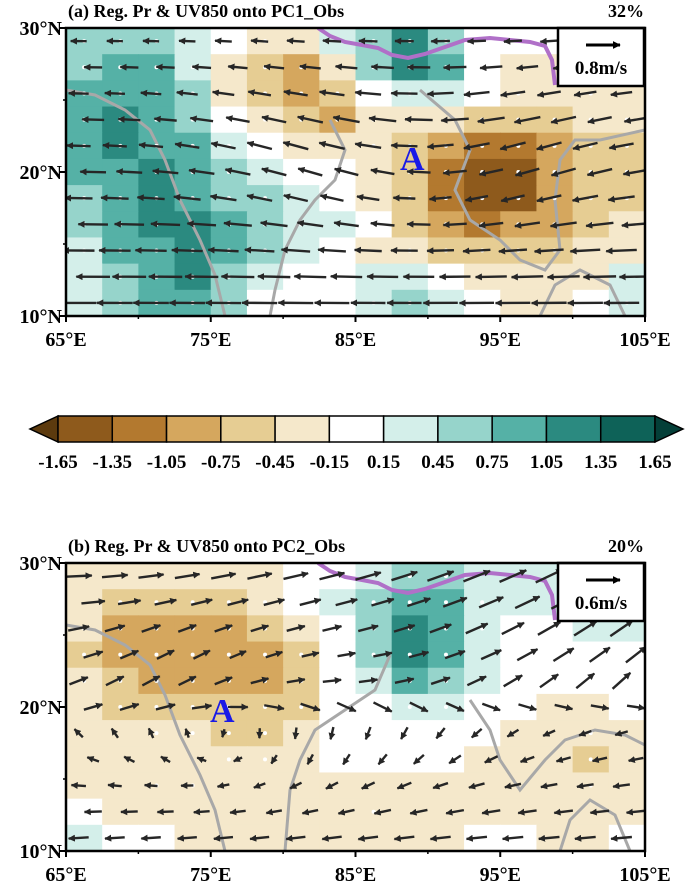 The image size is (685, 885). Describe the element at coordinates (41, 852) in the screenshot. I see `y-tick-label: 10°N` at that location.